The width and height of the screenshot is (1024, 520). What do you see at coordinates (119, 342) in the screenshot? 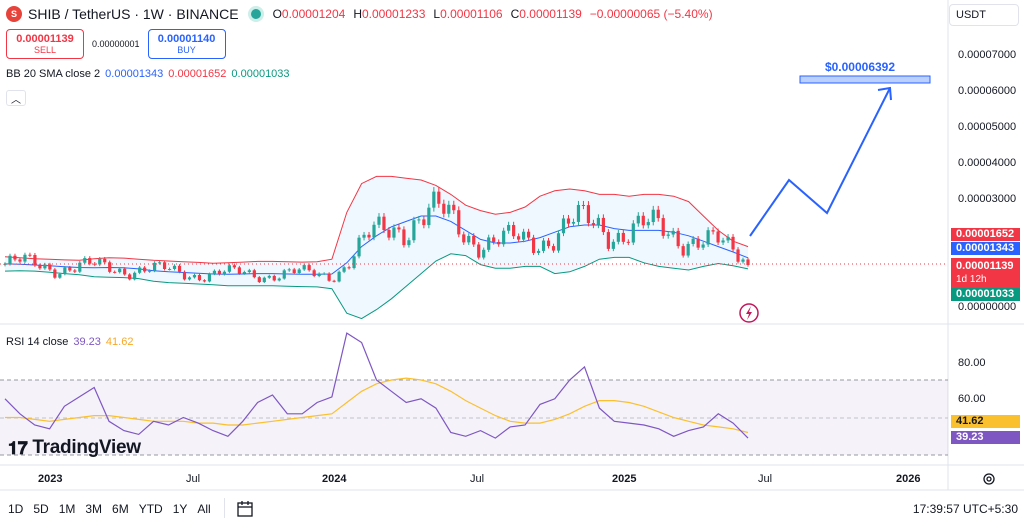
I see `rsi-ma-value: 41.62` at bounding box center [119, 342].